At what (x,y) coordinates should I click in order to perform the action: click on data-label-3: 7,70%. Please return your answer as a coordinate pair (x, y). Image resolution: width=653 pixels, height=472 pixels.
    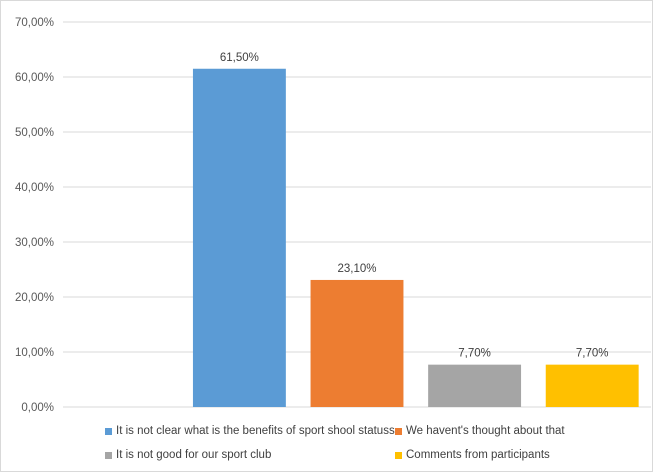
    Looking at the image, I should click on (474, 354).